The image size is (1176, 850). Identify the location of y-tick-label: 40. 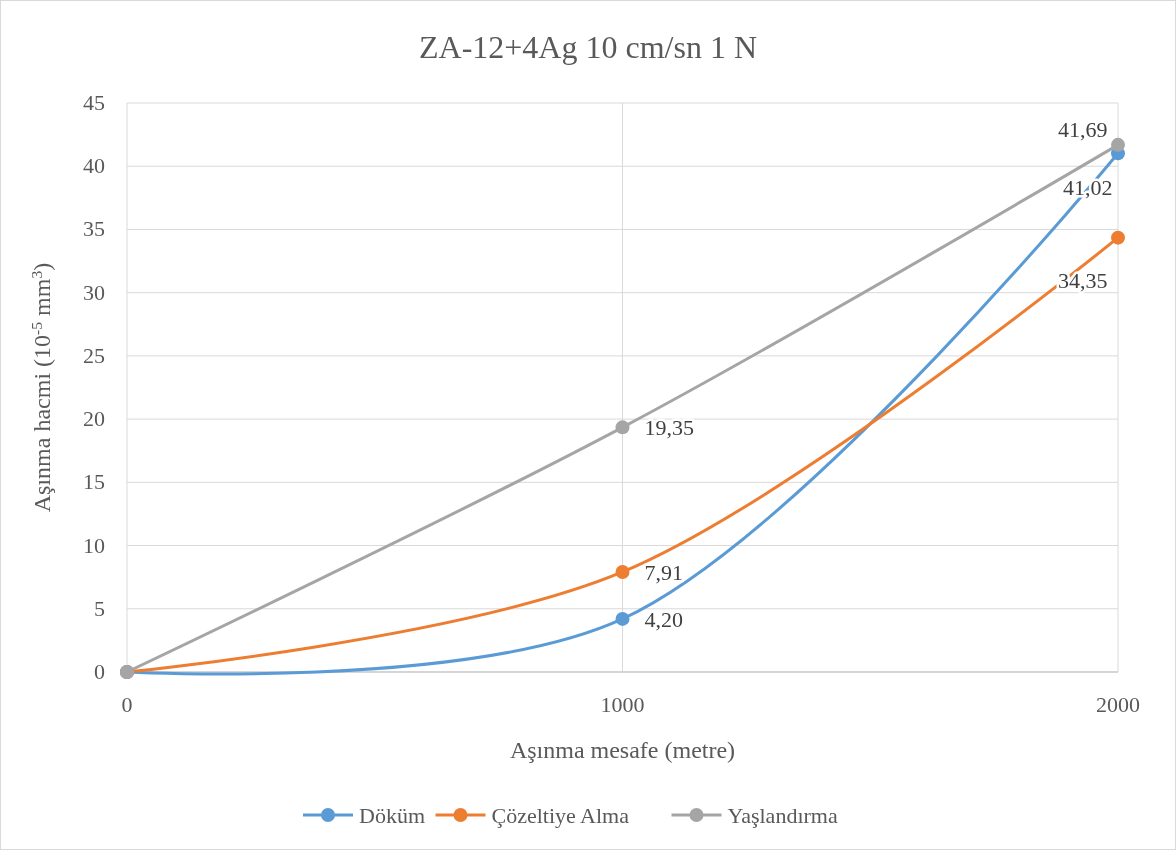
(94, 166).